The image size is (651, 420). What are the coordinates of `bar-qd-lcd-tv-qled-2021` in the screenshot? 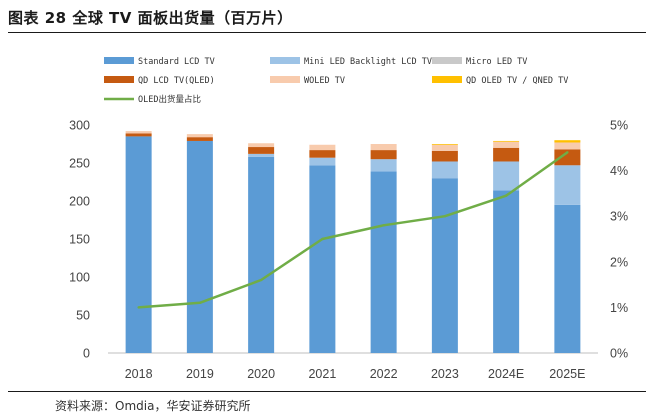 It's located at (322, 154).